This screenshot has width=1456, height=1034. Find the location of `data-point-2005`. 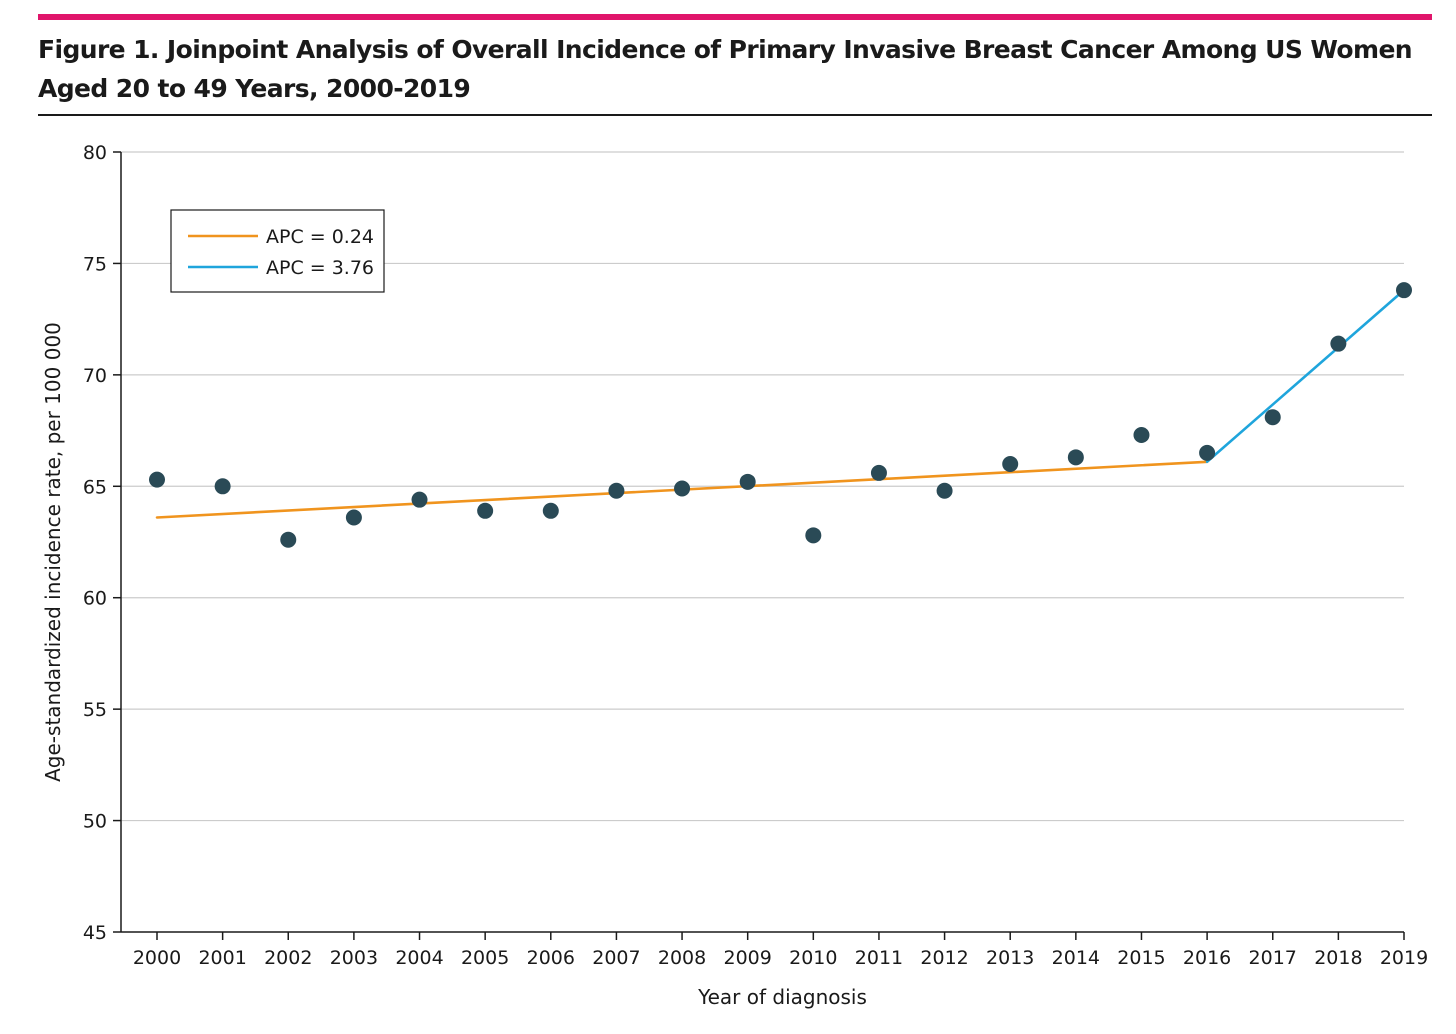

data-point-2005 is located at coordinates (485, 510).